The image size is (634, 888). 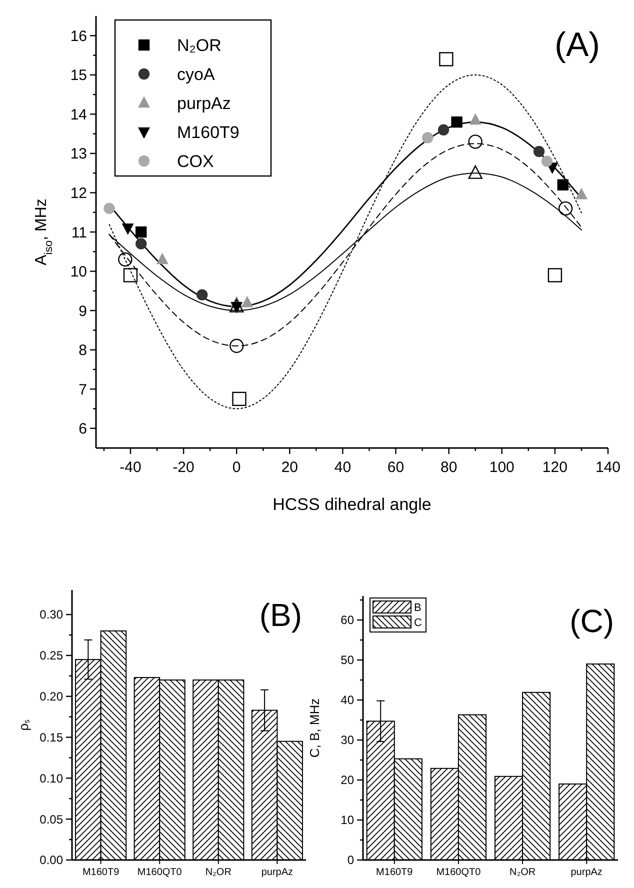 I want to click on y-tick-label: 0.25, so click(x=52, y=655).